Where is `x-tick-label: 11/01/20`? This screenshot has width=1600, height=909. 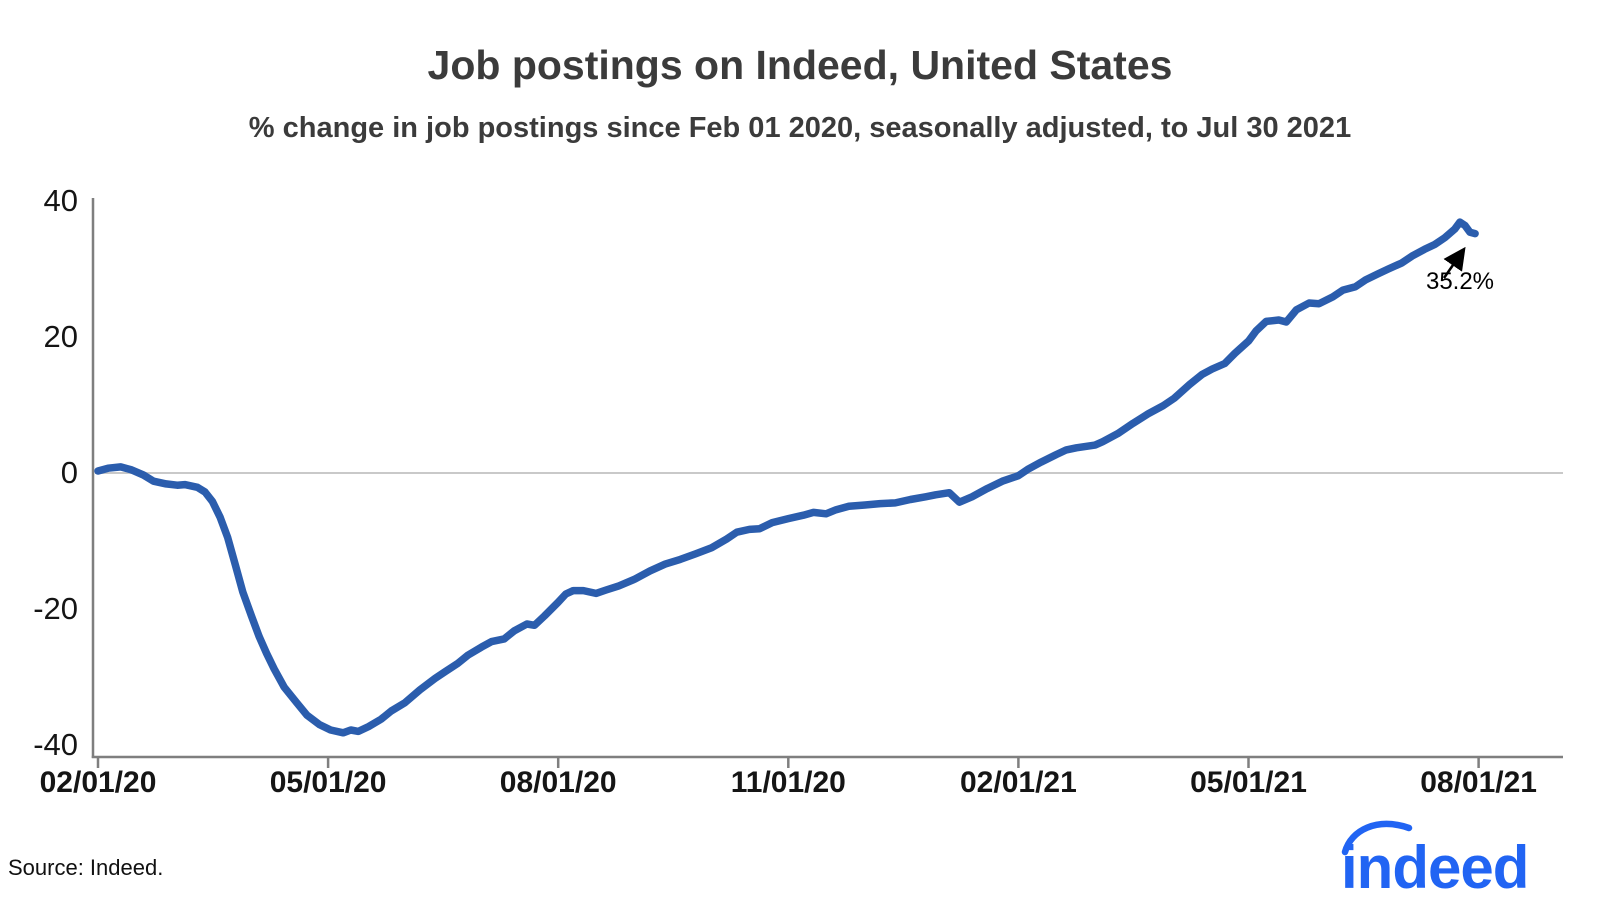
x-tick-label: 11/01/20 is located at coordinates (788, 782).